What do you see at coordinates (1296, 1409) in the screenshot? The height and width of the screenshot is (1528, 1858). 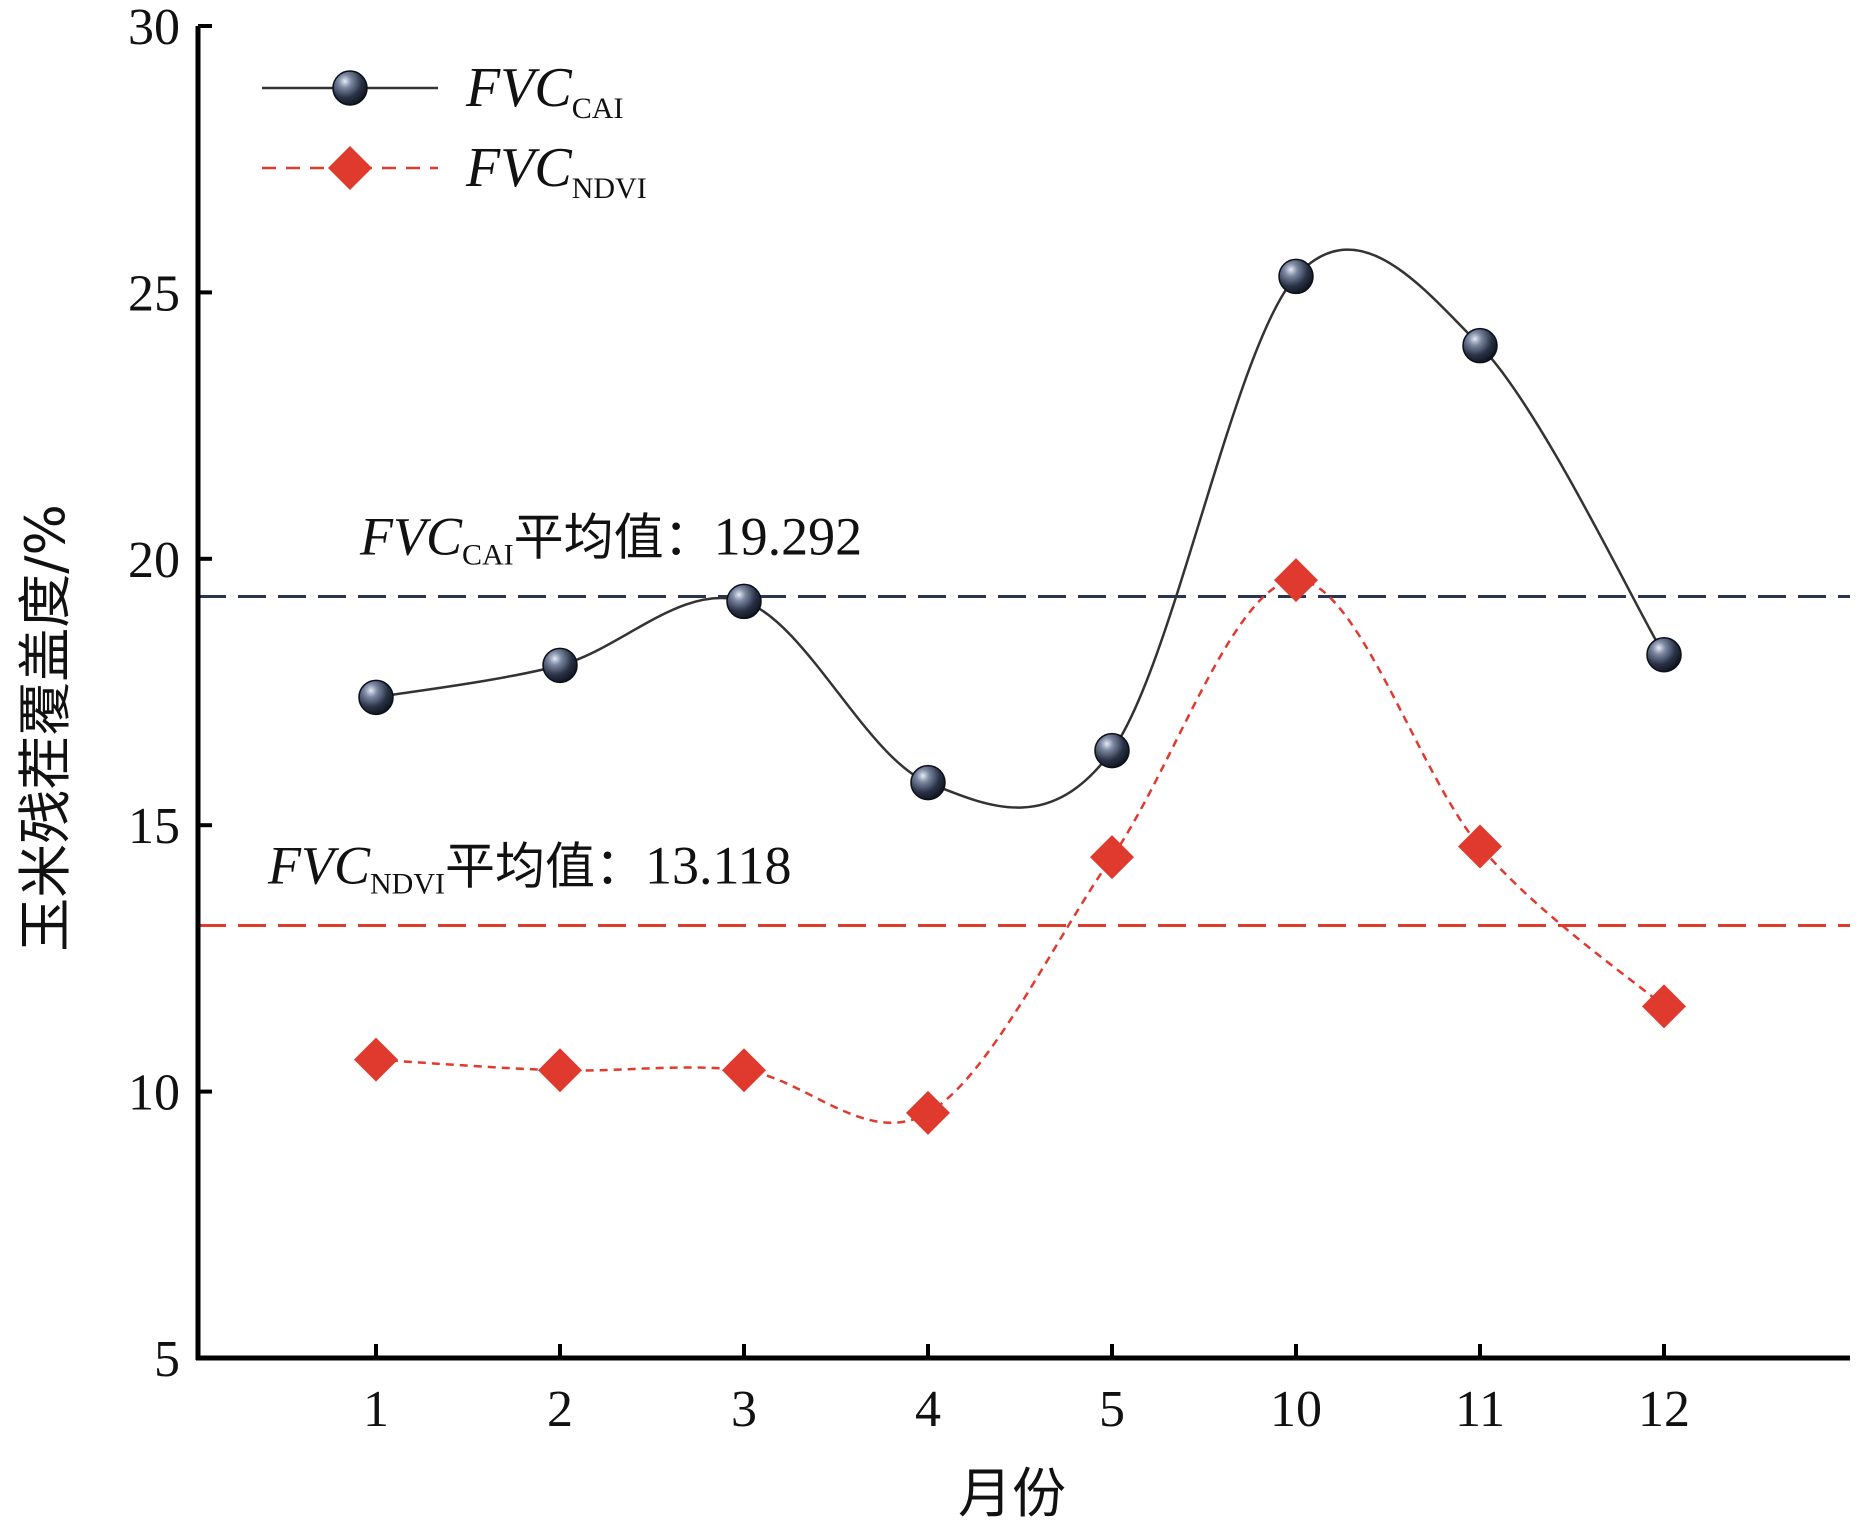 I see `x-tick-label-10: 10` at bounding box center [1296, 1409].